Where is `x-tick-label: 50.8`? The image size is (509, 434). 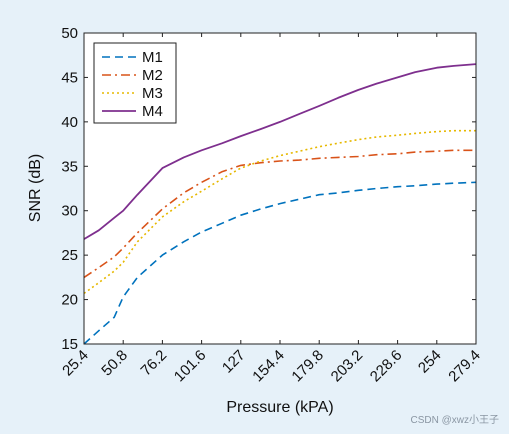
x-tick-label: 50.8 is located at coordinates (114, 363).